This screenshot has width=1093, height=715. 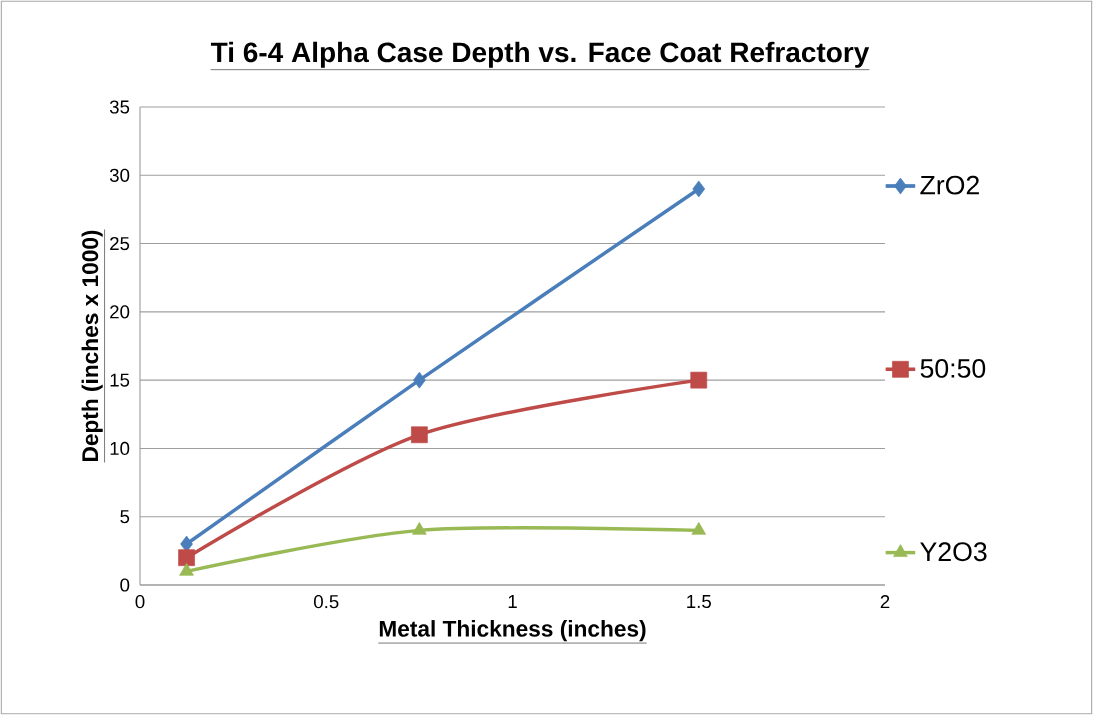 What do you see at coordinates (512, 601) in the screenshot?
I see `x-tick-label: 1` at bounding box center [512, 601].